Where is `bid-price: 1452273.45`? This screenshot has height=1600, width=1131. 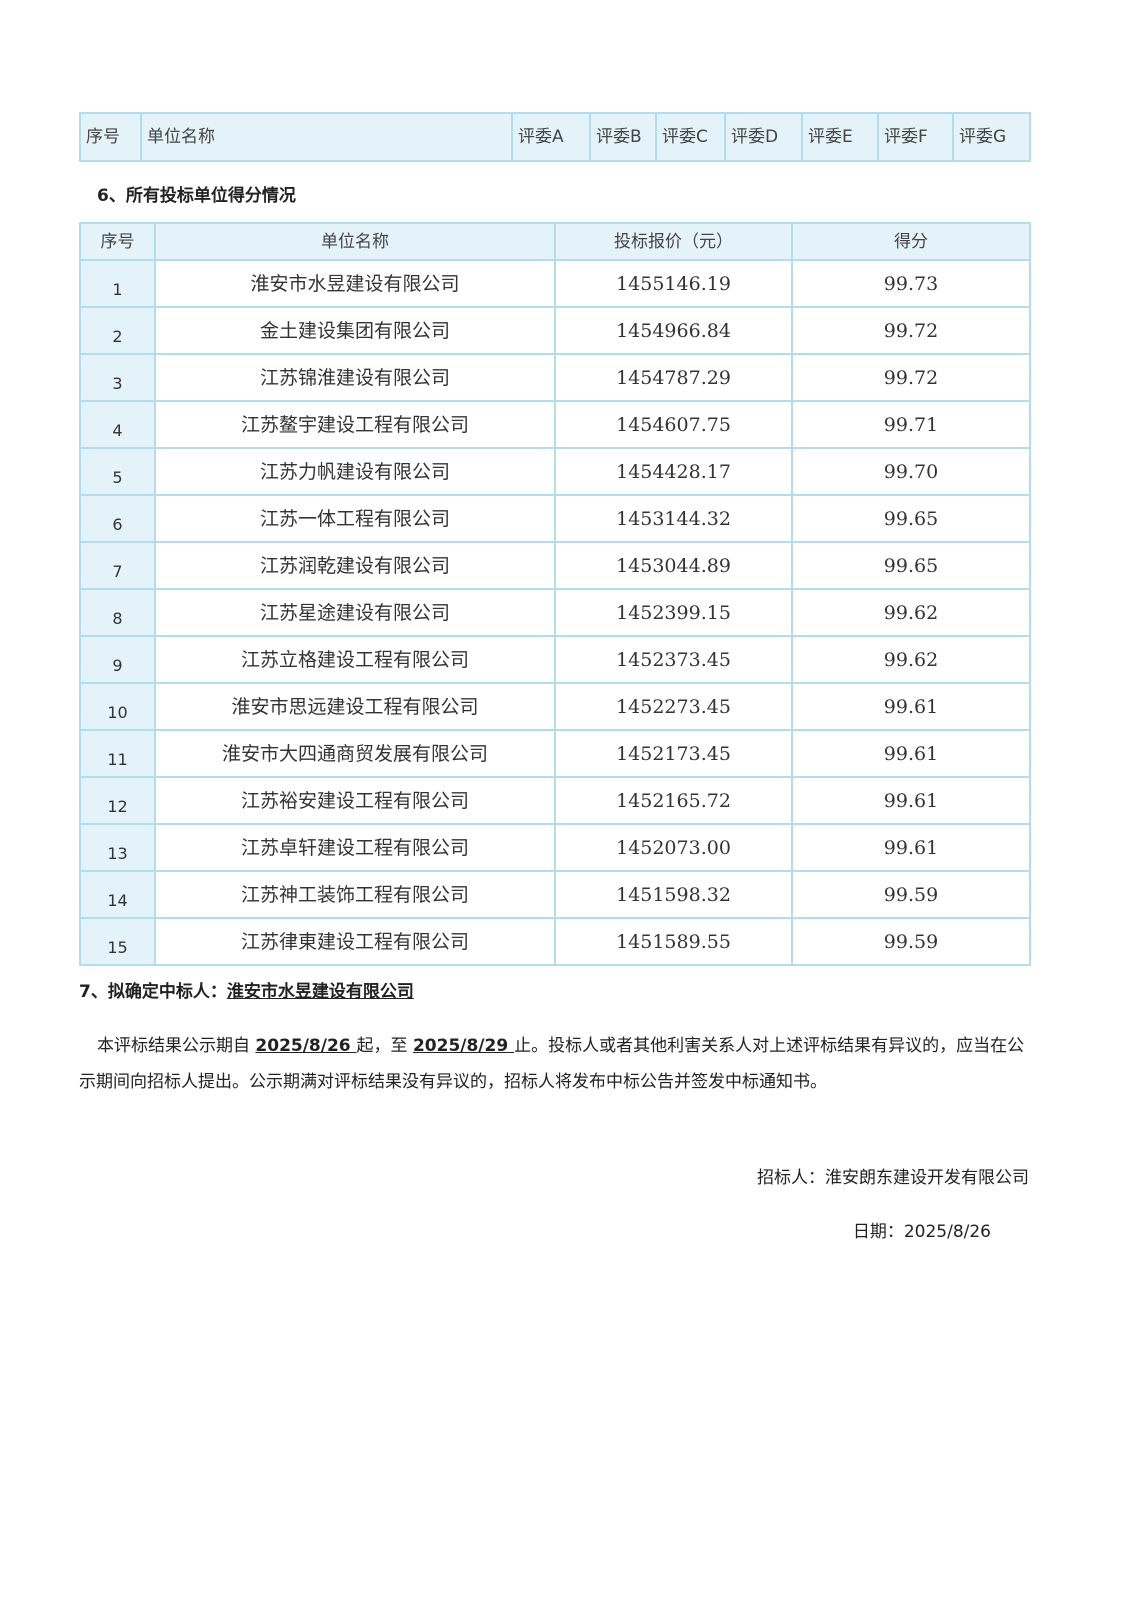
bid-price: 1452273.45 is located at coordinates (673, 706).